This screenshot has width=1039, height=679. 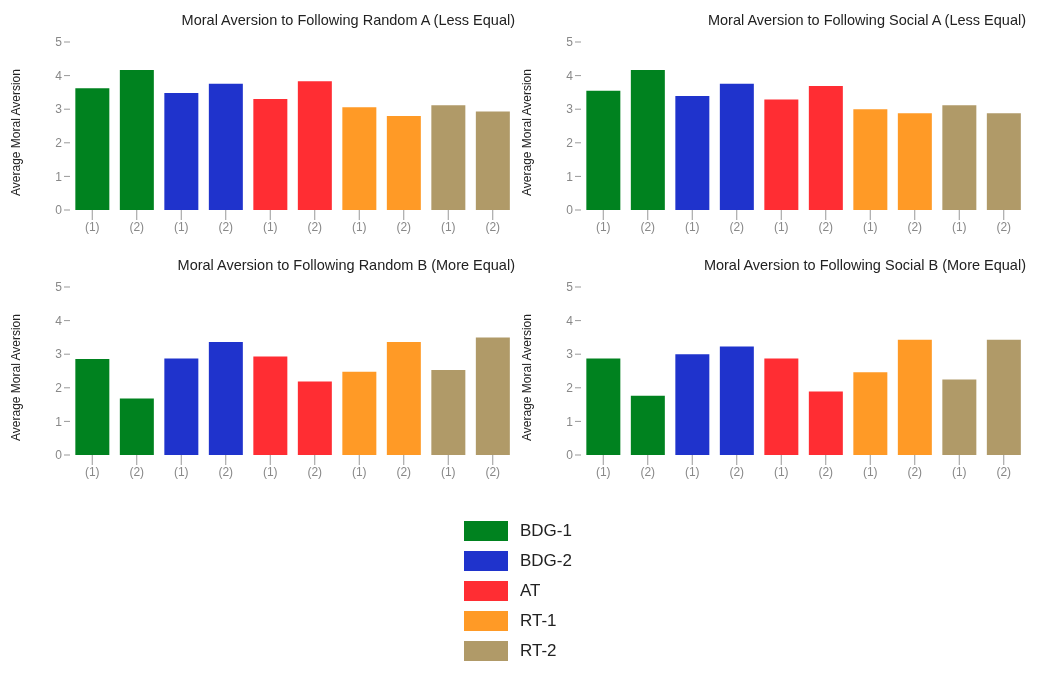 I want to click on legend-label: BDG-1, so click(x=546, y=531).